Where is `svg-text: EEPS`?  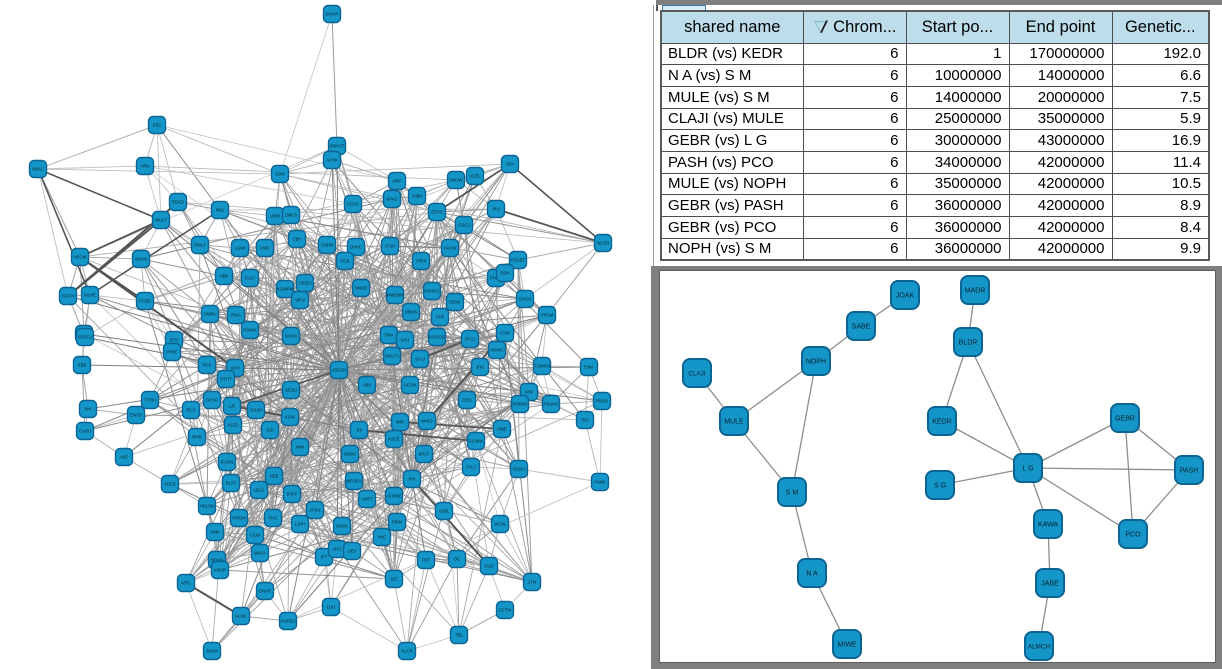 svg-text: EEPS is located at coordinates (436, 212).